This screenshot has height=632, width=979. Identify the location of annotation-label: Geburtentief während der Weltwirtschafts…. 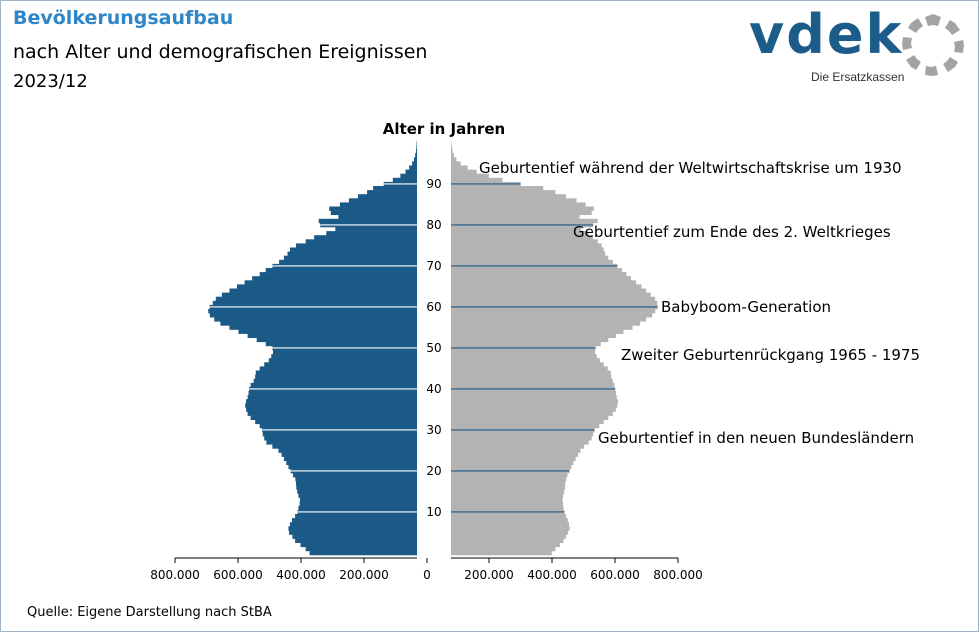
(690, 168).